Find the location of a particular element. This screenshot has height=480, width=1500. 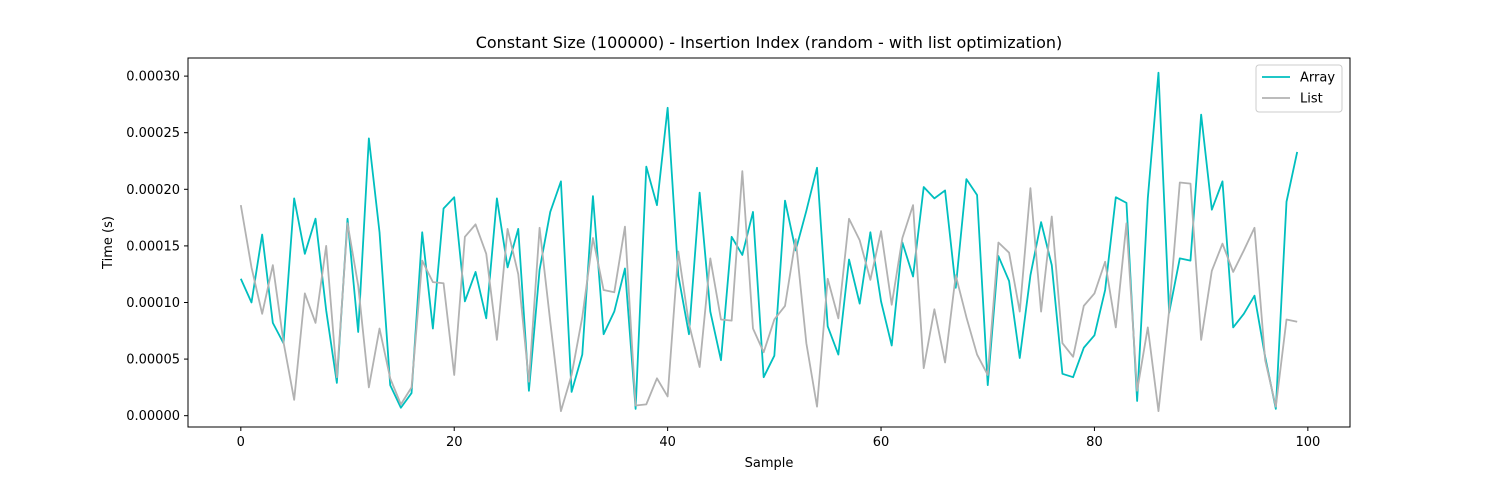

x-axis: 0 20 40 60 80 100 is located at coordinates (778, 438).